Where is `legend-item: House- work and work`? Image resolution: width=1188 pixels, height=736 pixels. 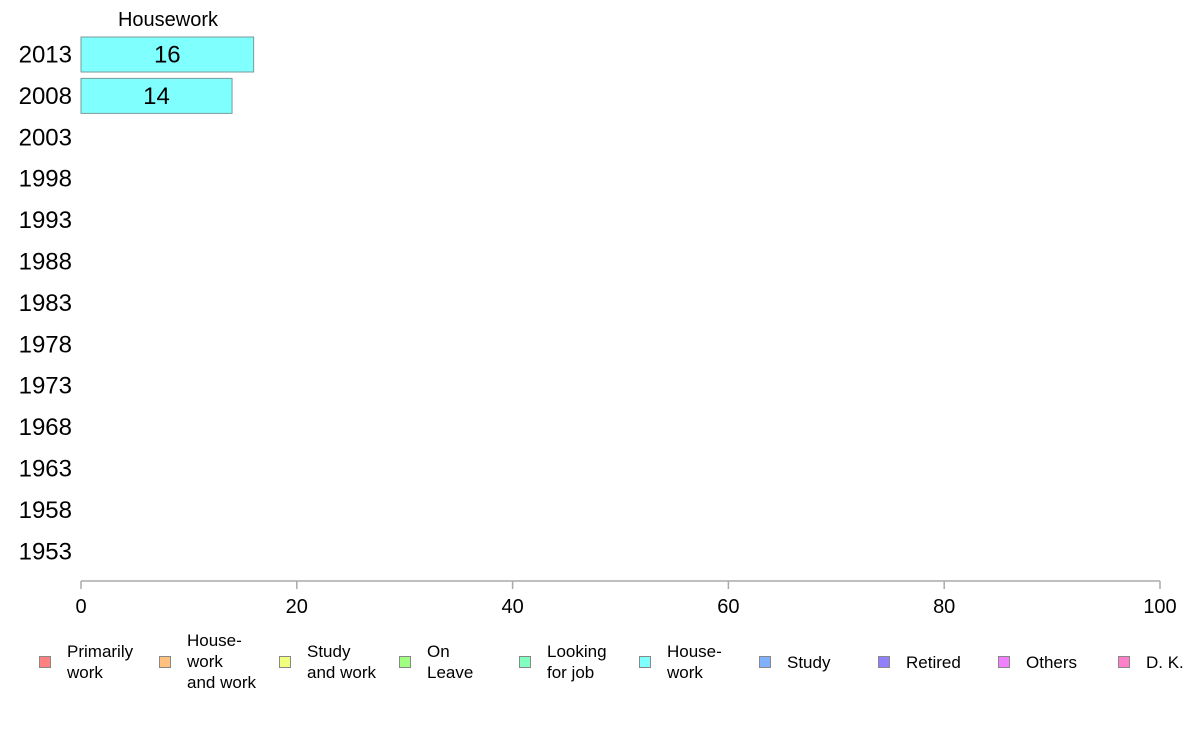 legend-item: House- work and work is located at coordinates (207, 661).